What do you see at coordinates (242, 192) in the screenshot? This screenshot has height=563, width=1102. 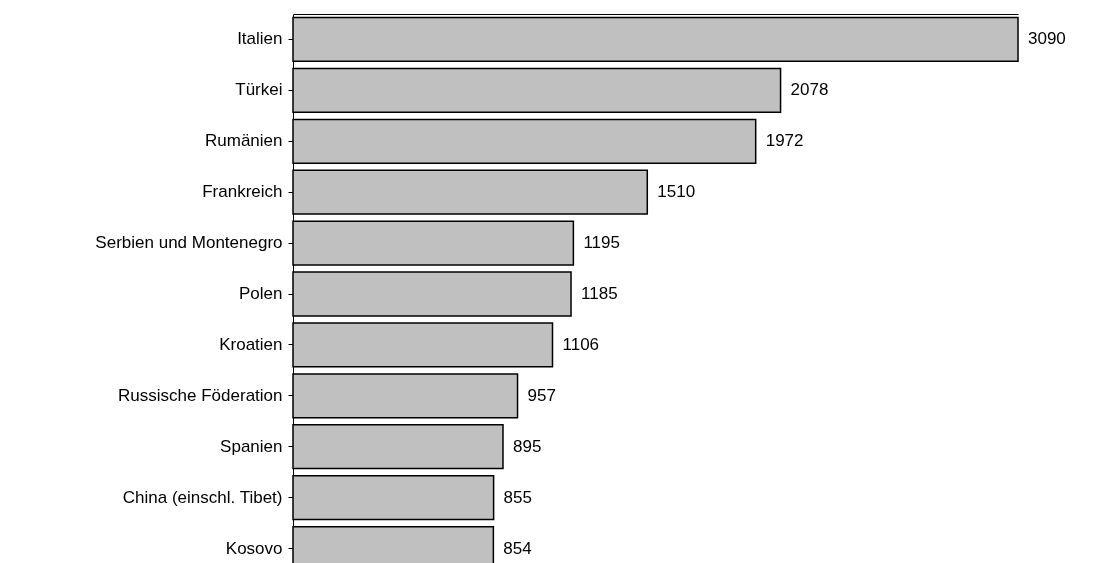 I see `y-tick-label: Frankreich` at bounding box center [242, 192].